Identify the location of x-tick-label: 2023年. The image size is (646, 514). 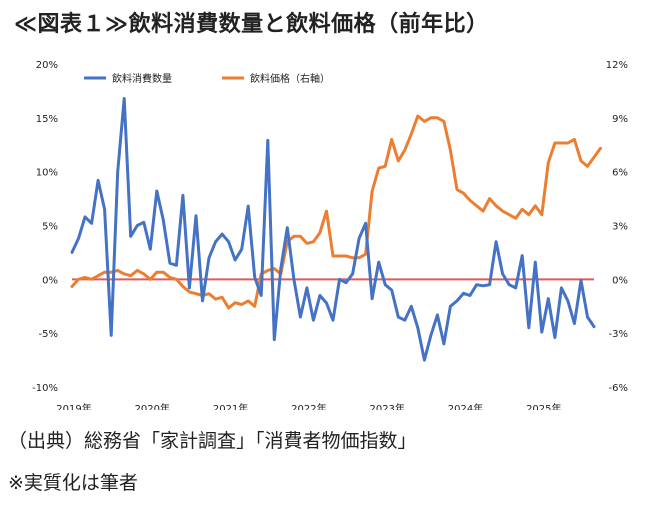
(386, 406).